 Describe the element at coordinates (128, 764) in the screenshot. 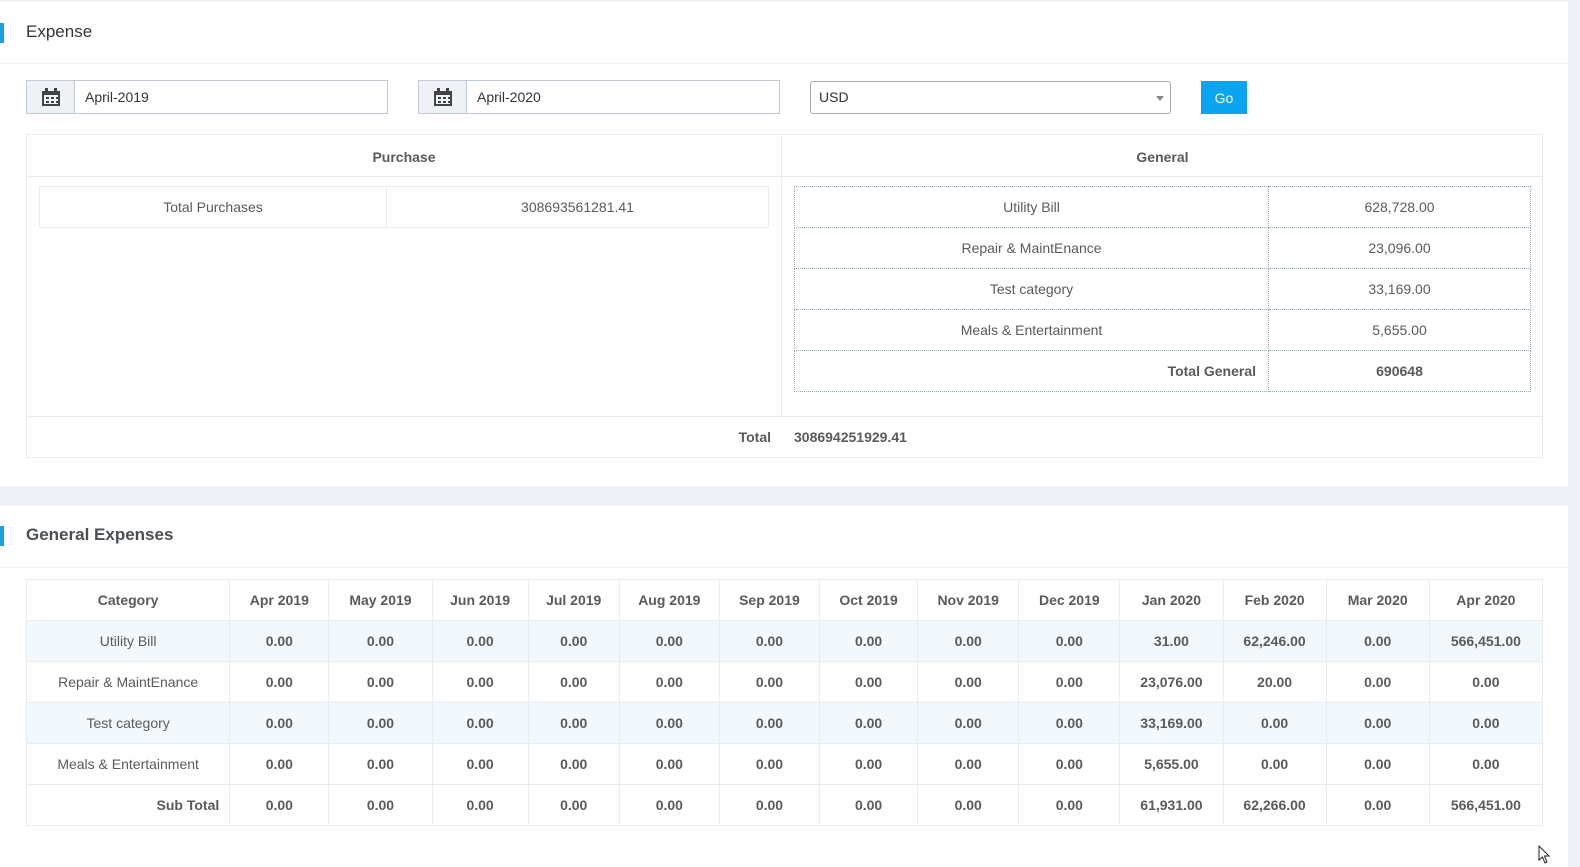

I see `category-cell: Meals & Entertainment` at that location.